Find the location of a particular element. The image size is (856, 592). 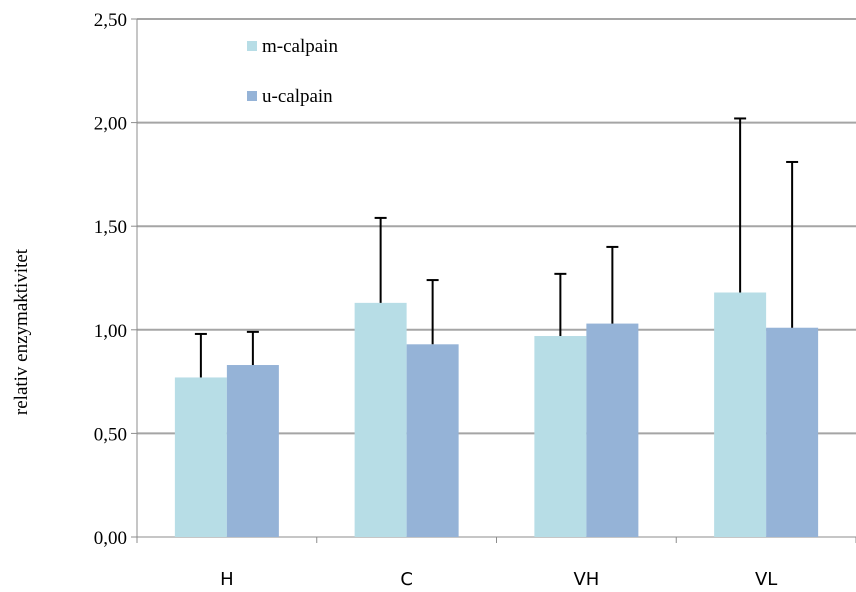

legend-label: m-calpain is located at coordinates (300, 46).